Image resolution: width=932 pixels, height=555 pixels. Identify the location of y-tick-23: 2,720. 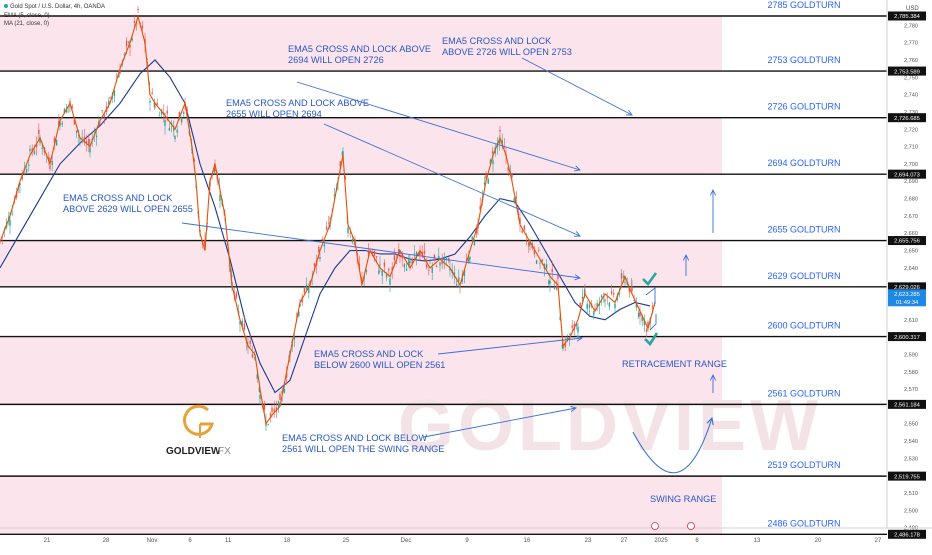
(911, 130).